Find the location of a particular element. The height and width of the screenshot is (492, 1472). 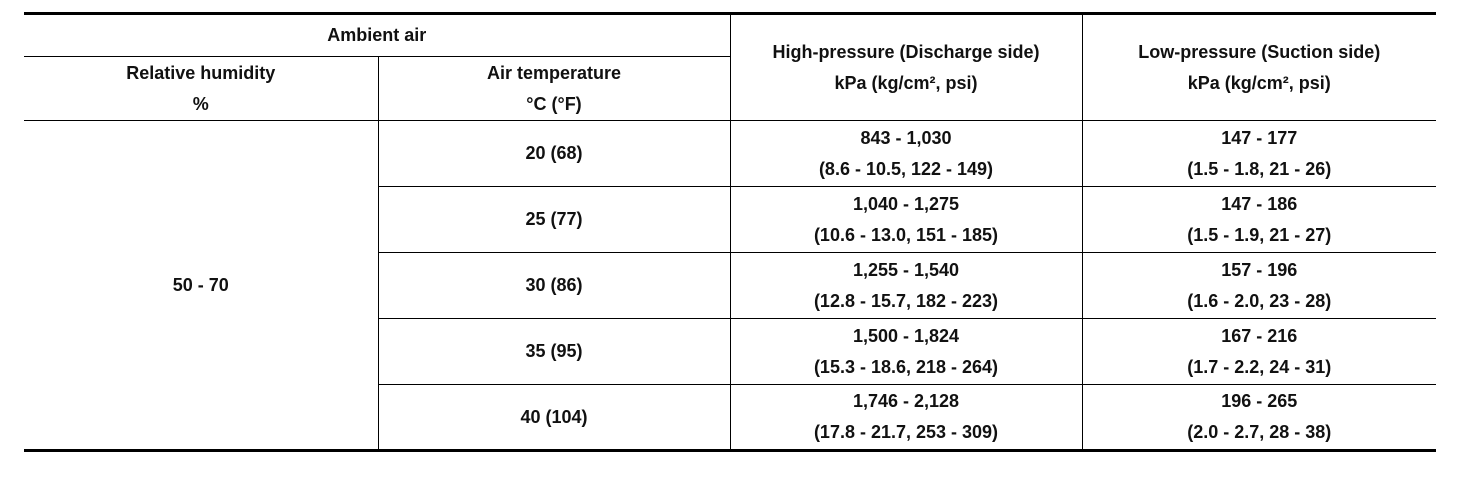

header-text: Relative humidity is located at coordinates (201, 72).